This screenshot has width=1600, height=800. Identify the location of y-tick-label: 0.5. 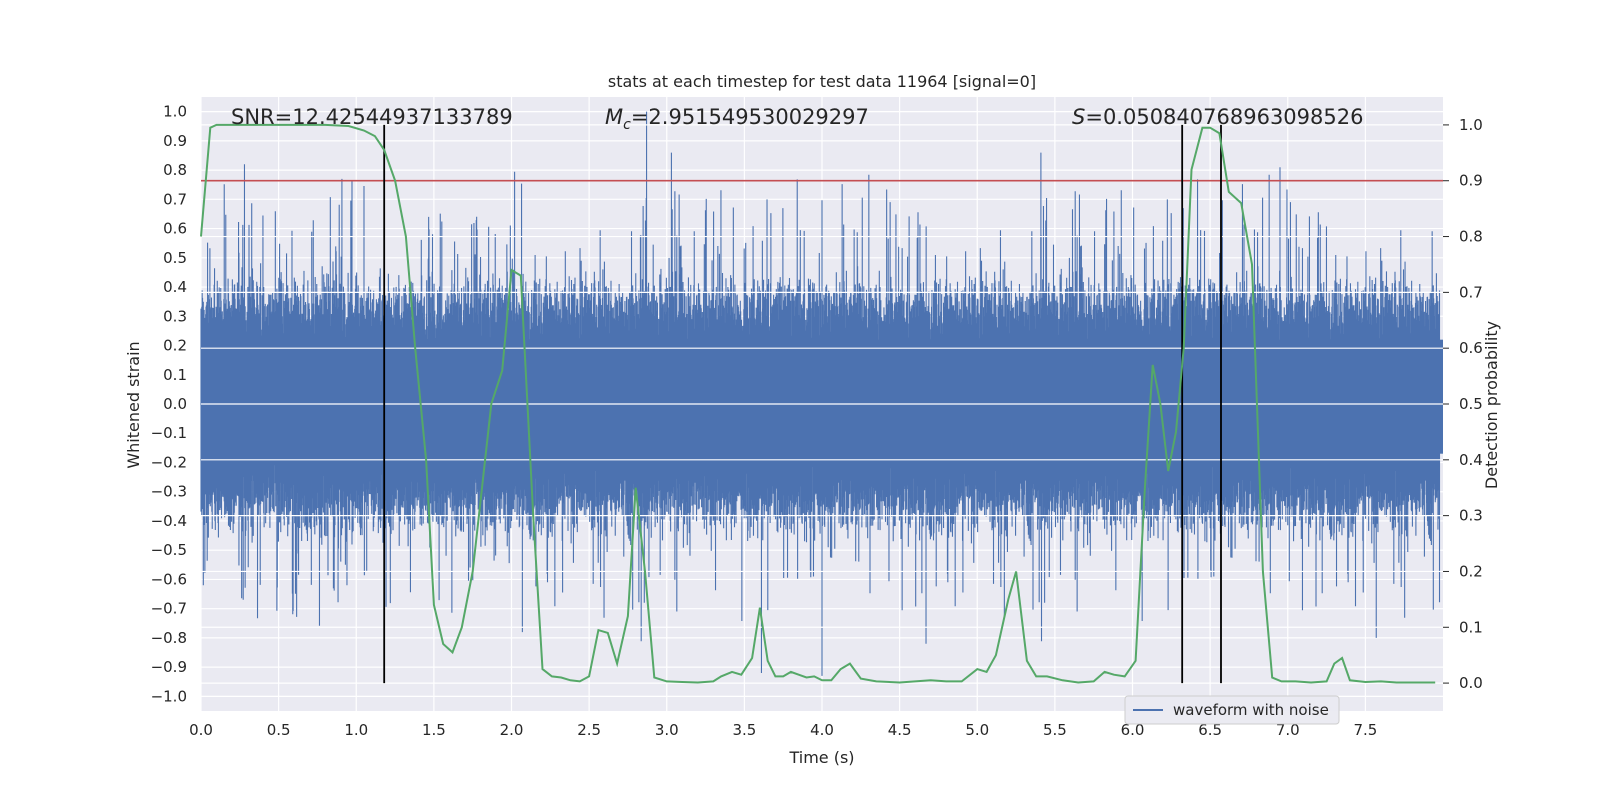
(175, 258).